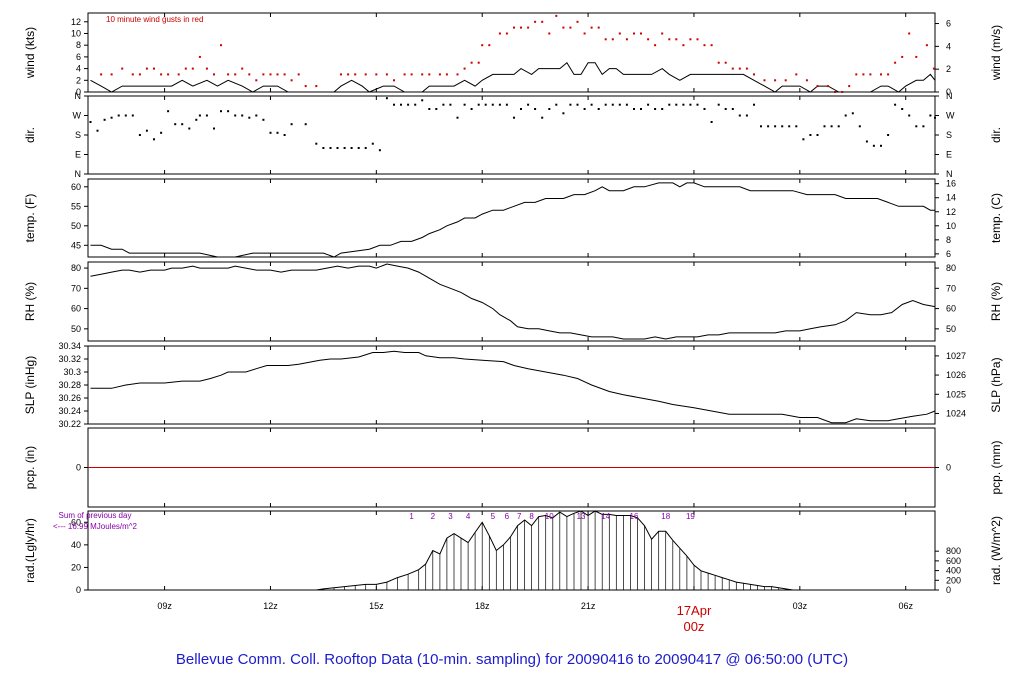 The image size is (1024, 700). What do you see at coordinates (996, 135) in the screenshot?
I see `dir-ylabel-right: dir.` at bounding box center [996, 135].